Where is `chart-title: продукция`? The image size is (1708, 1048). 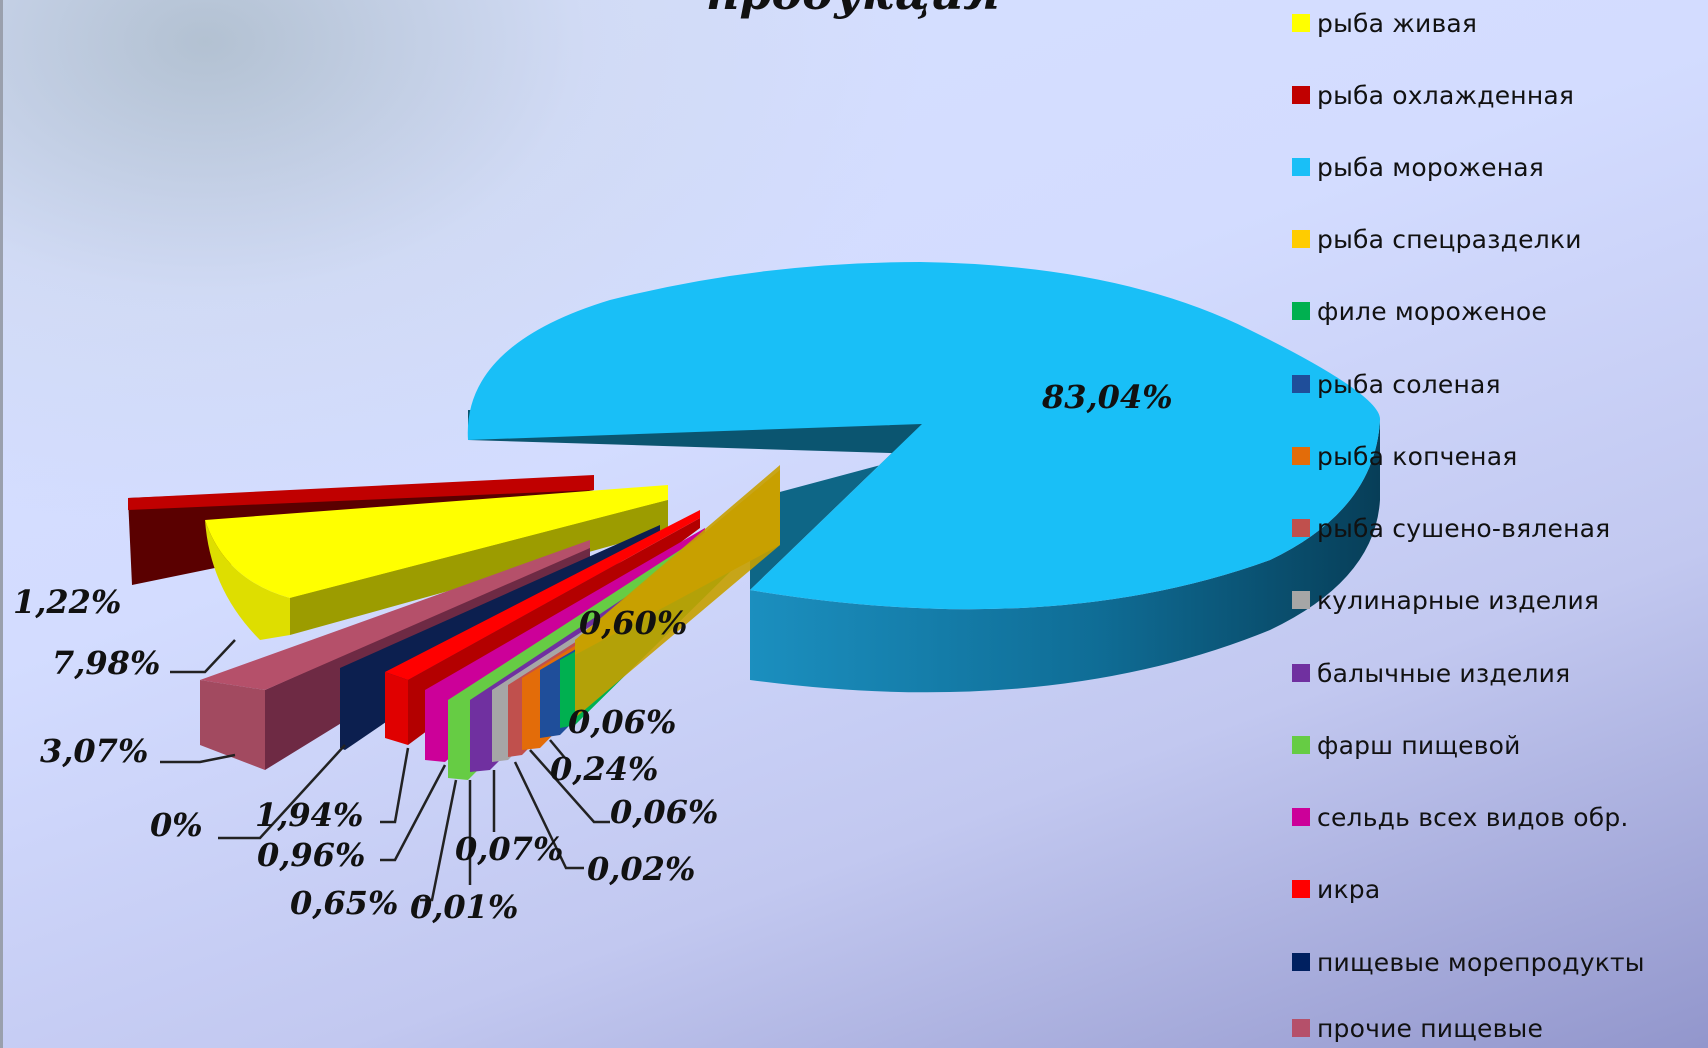
chart-title: продукция is located at coordinates (853, 10).